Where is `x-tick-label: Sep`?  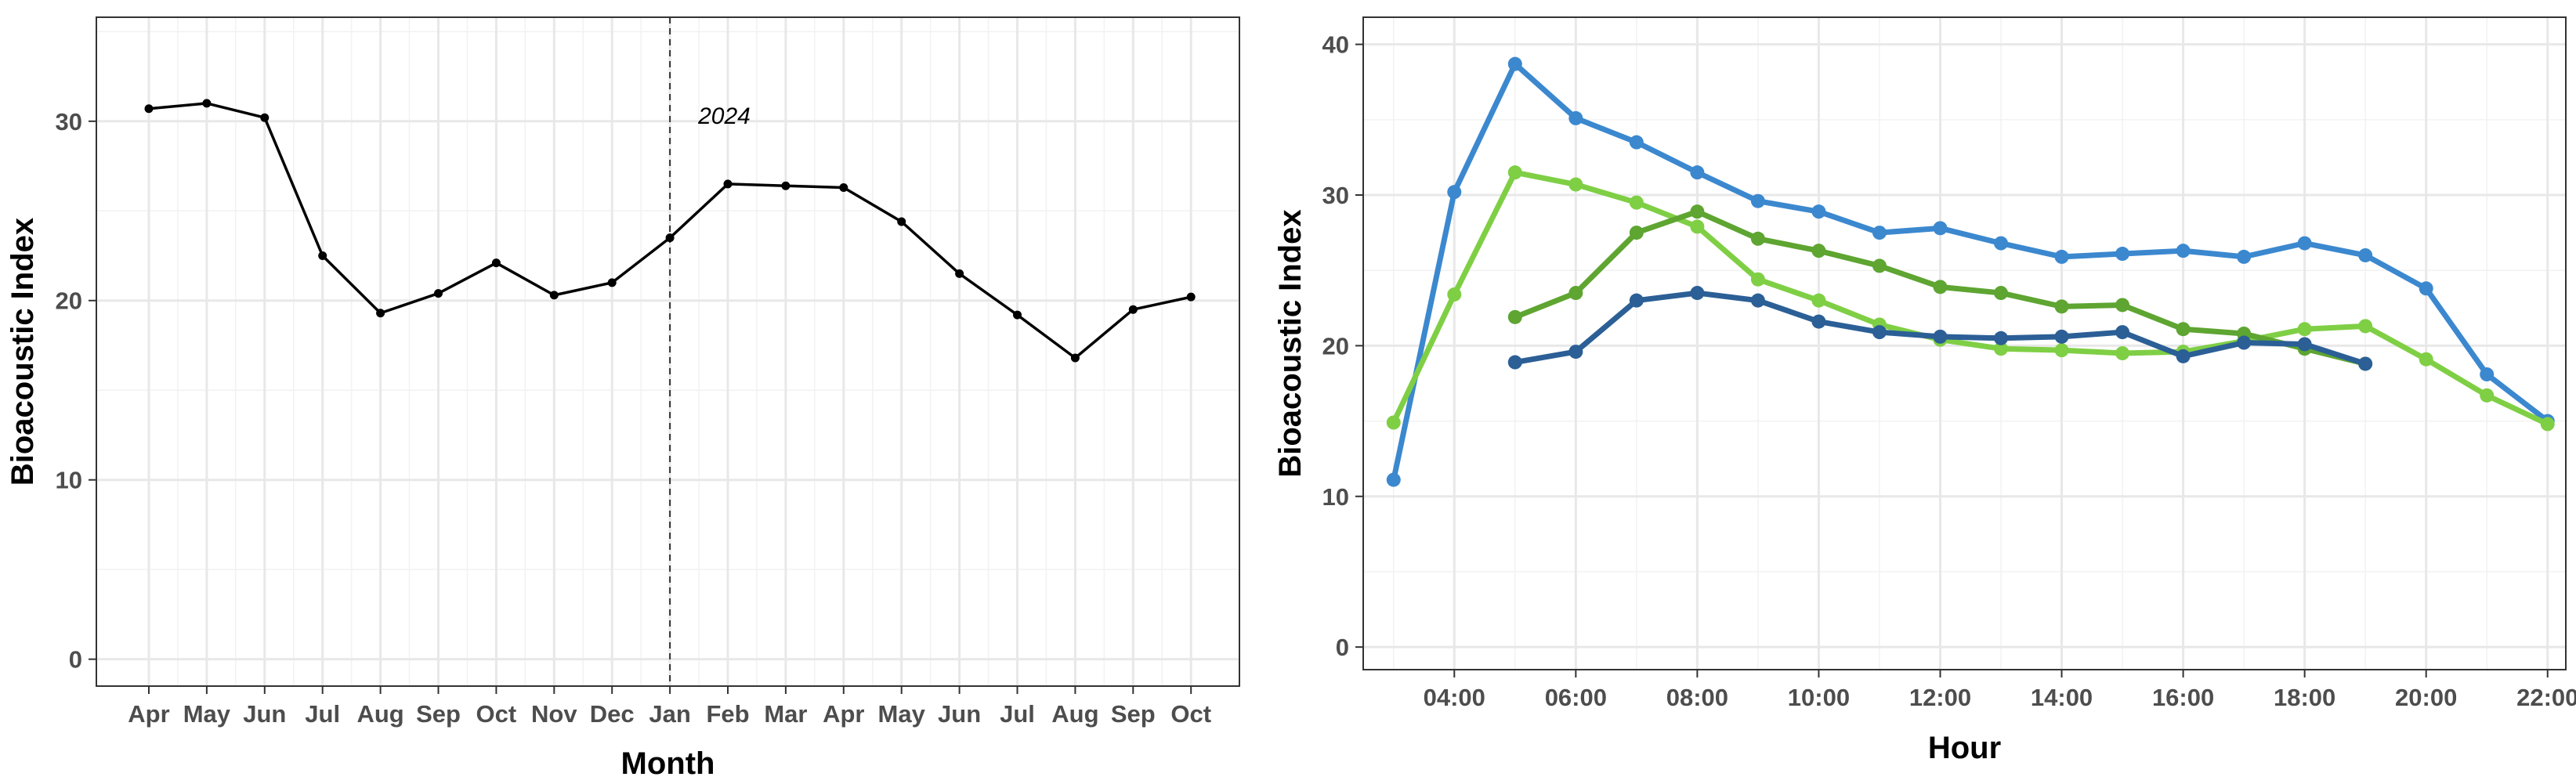 x-tick-label: Sep is located at coordinates (1133, 714).